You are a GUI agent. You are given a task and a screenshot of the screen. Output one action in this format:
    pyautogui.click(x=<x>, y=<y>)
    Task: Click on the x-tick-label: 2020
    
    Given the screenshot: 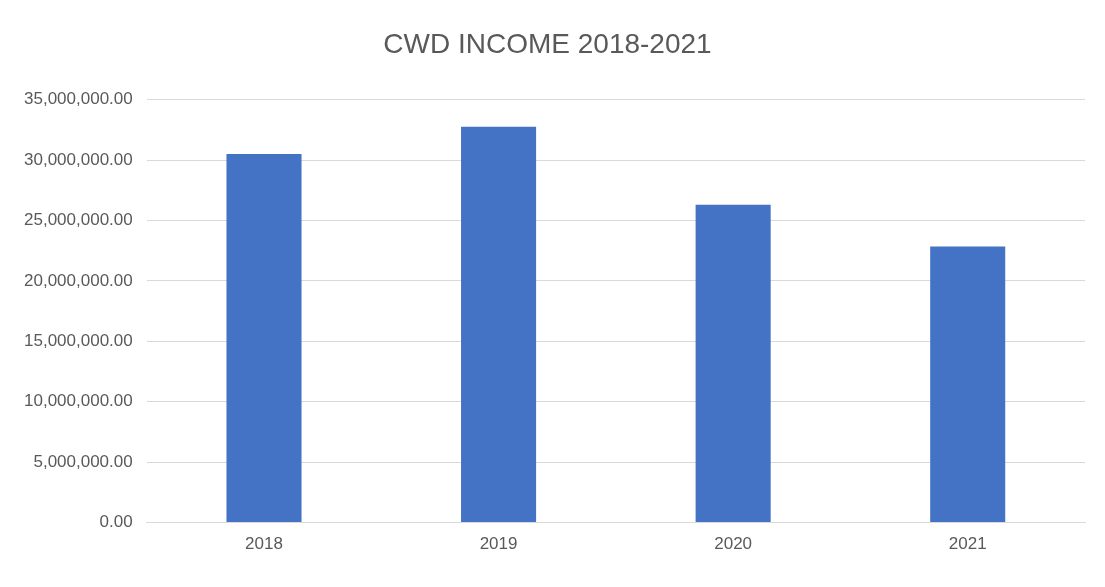 What is the action you would take?
    pyautogui.click(x=733, y=544)
    